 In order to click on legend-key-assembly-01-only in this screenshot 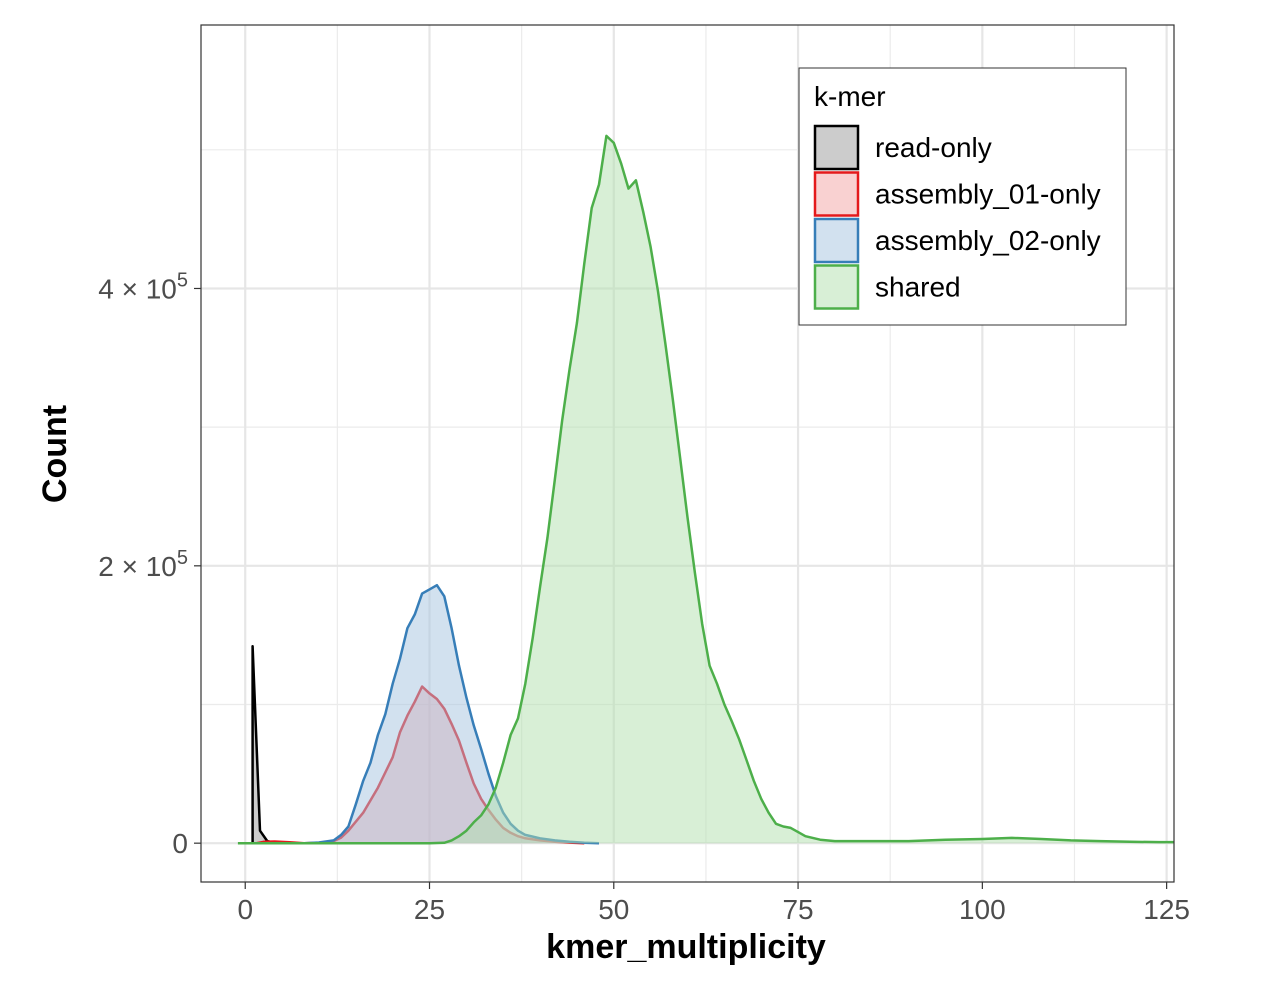, I will do `click(836, 194)`.